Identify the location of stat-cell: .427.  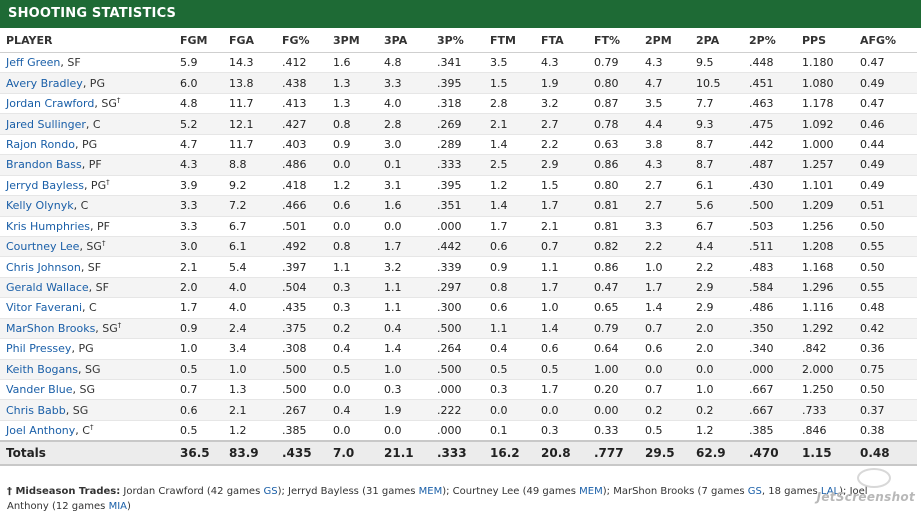
(301, 124).